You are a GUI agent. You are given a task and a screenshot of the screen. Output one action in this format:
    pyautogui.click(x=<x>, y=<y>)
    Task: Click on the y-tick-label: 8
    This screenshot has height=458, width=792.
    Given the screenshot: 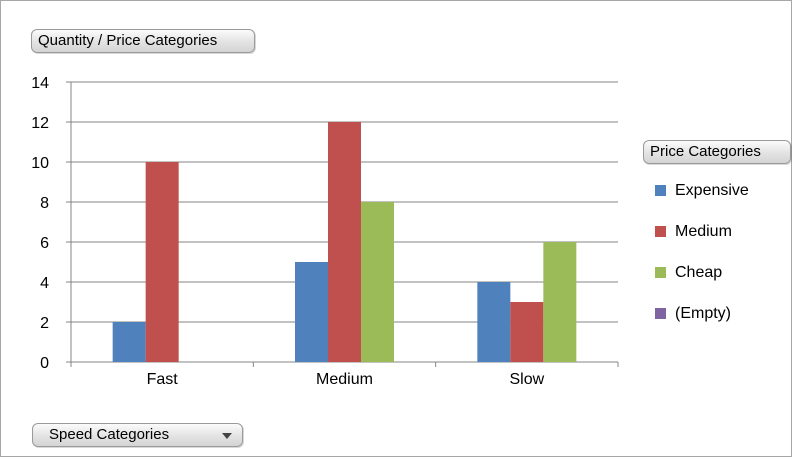 What is the action you would take?
    pyautogui.click(x=44, y=203)
    